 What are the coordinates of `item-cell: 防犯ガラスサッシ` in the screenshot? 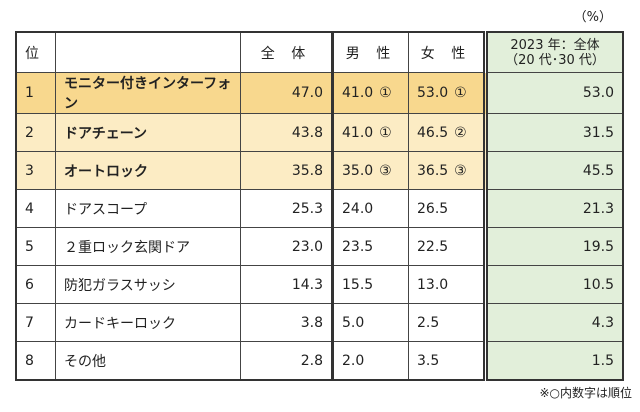 It's located at (148, 284).